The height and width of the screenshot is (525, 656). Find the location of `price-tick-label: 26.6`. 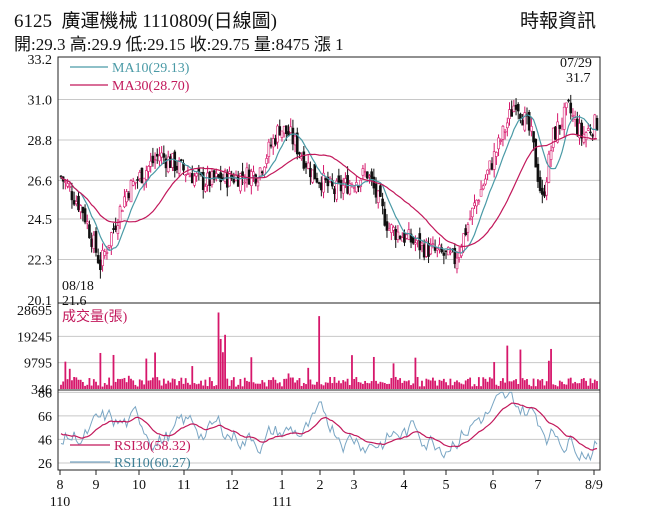

price-tick-label: 26.6 is located at coordinates (40, 181).